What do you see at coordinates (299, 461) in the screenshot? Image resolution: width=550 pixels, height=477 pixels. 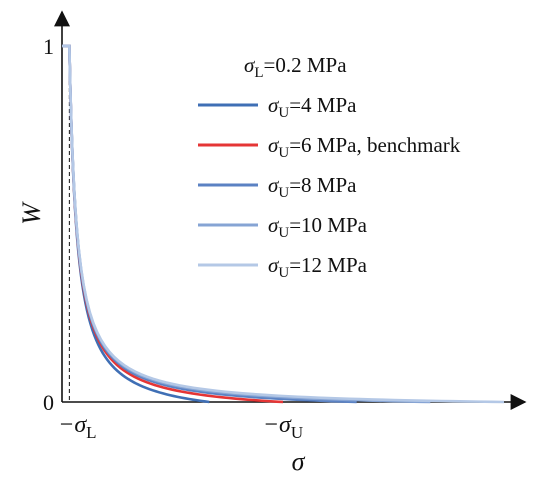 I see `x-axis-label: σ` at bounding box center [299, 461].